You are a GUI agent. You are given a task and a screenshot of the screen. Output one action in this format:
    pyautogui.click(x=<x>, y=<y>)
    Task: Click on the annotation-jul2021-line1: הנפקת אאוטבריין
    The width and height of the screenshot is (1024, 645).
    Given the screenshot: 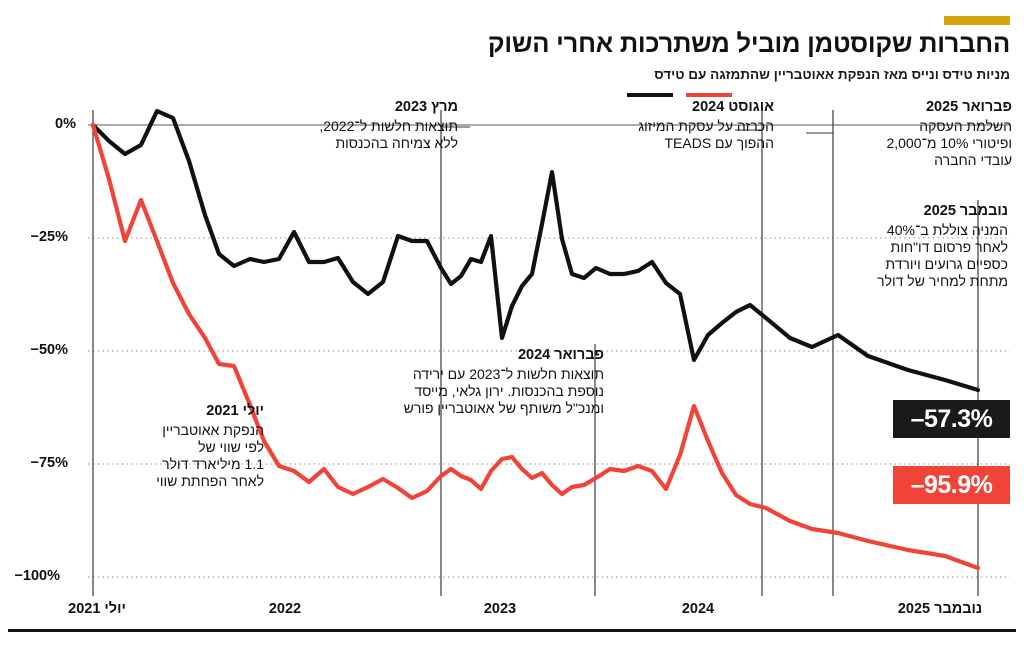 What is the action you would take?
    pyautogui.click(x=213, y=429)
    